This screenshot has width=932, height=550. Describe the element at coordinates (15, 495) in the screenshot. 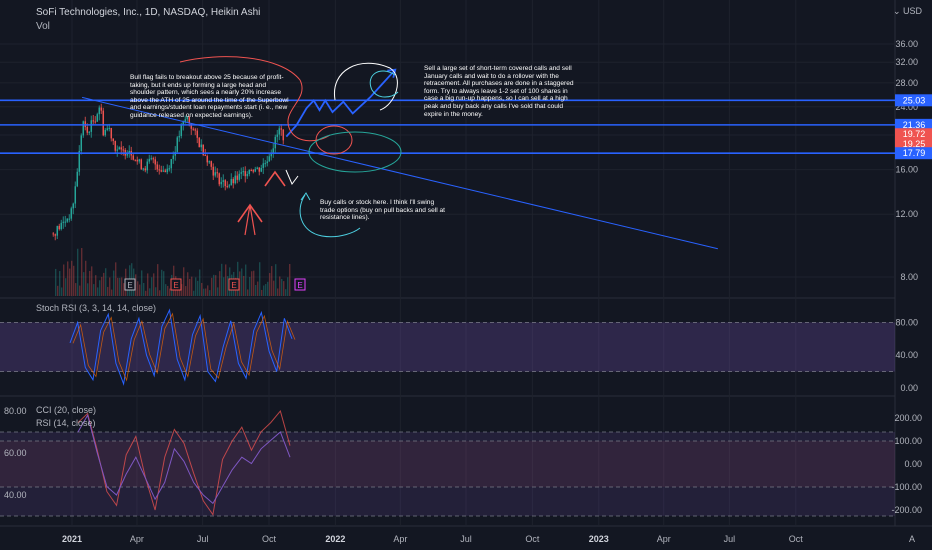

I see `rsi-y-tick: 40.00` at that location.